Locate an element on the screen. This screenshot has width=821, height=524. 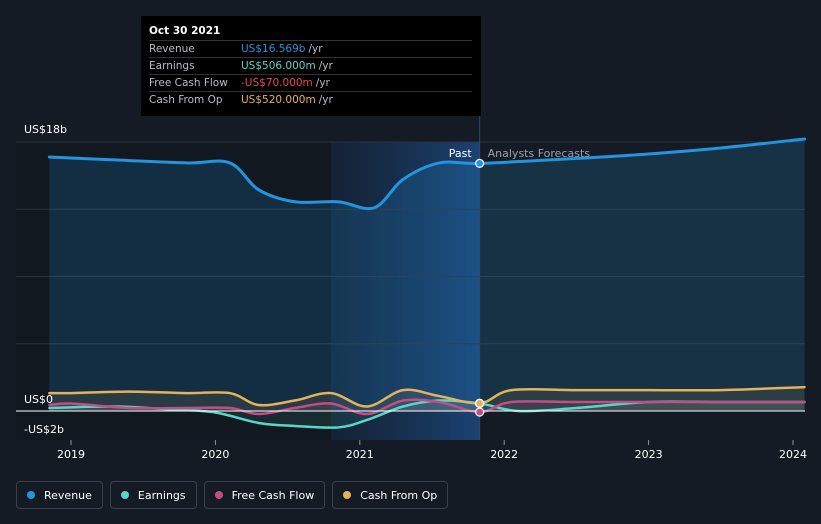
tooltip-value: US$520.000m/yr is located at coordinates (287, 100).